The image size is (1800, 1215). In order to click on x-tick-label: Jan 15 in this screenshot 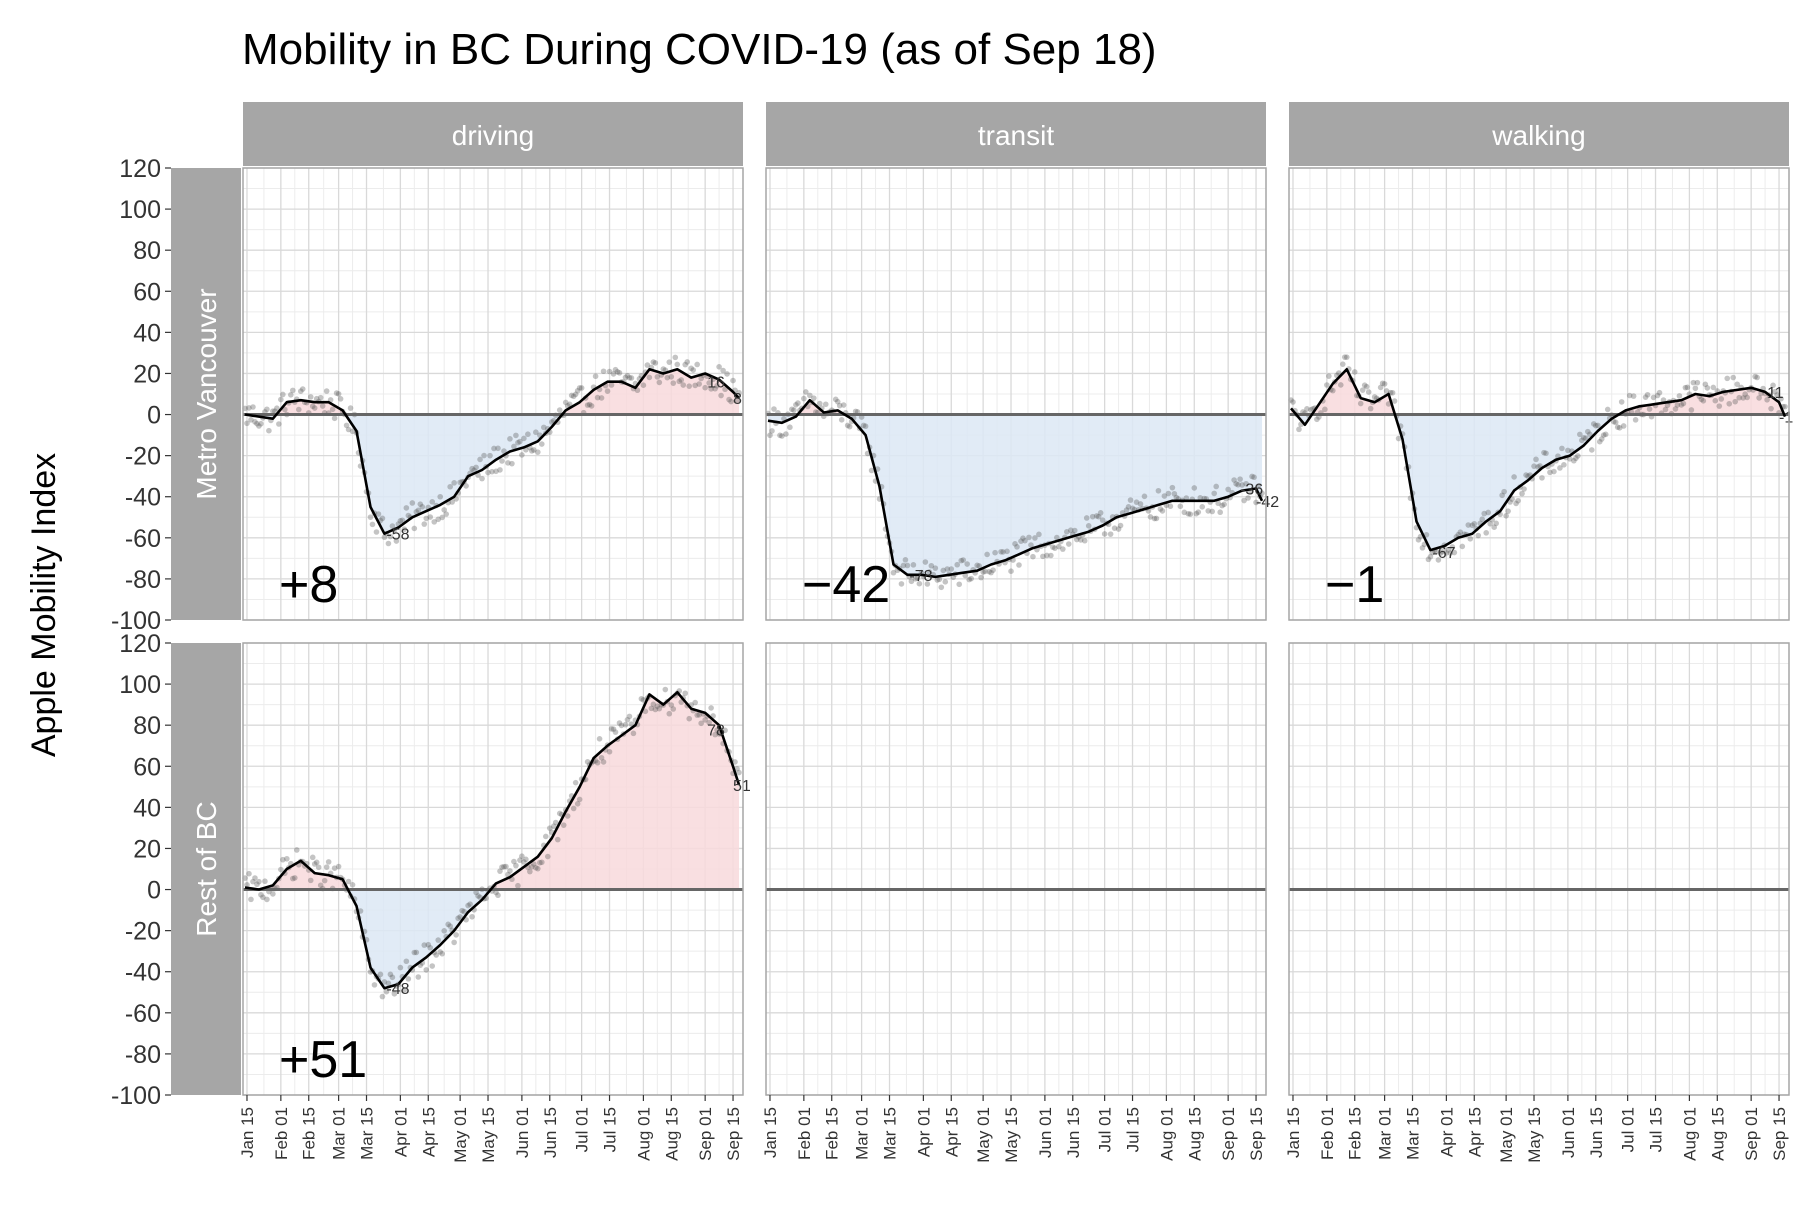, I will do `click(1293, 1132)`.